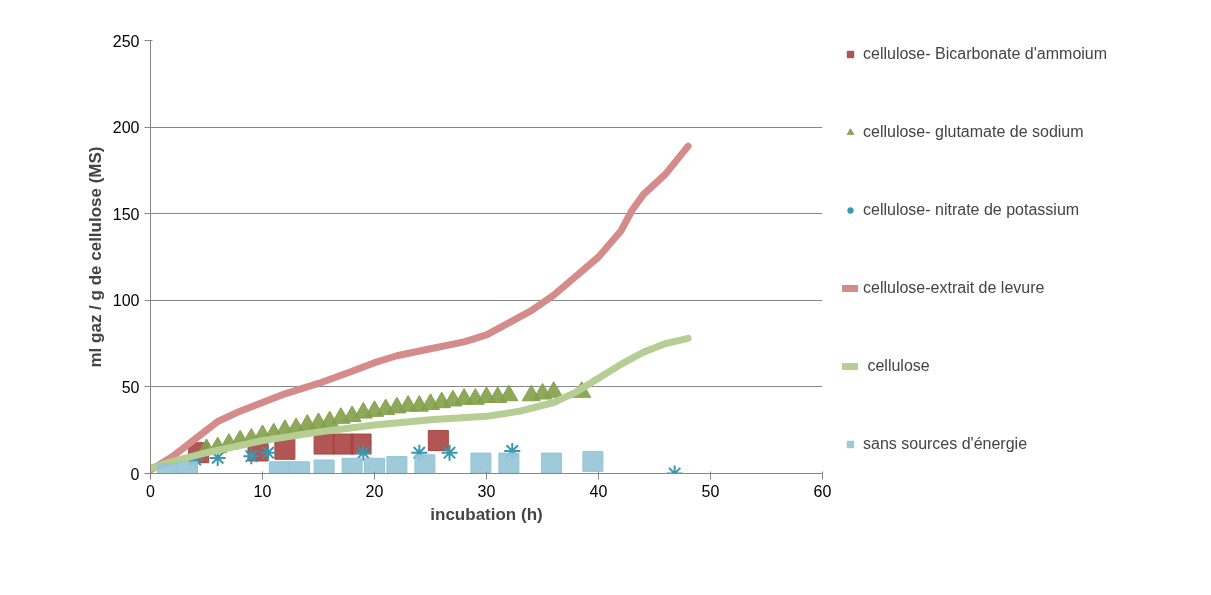 The height and width of the screenshot is (595, 1211). I want to click on y-tick-label: 250, so click(126, 41).